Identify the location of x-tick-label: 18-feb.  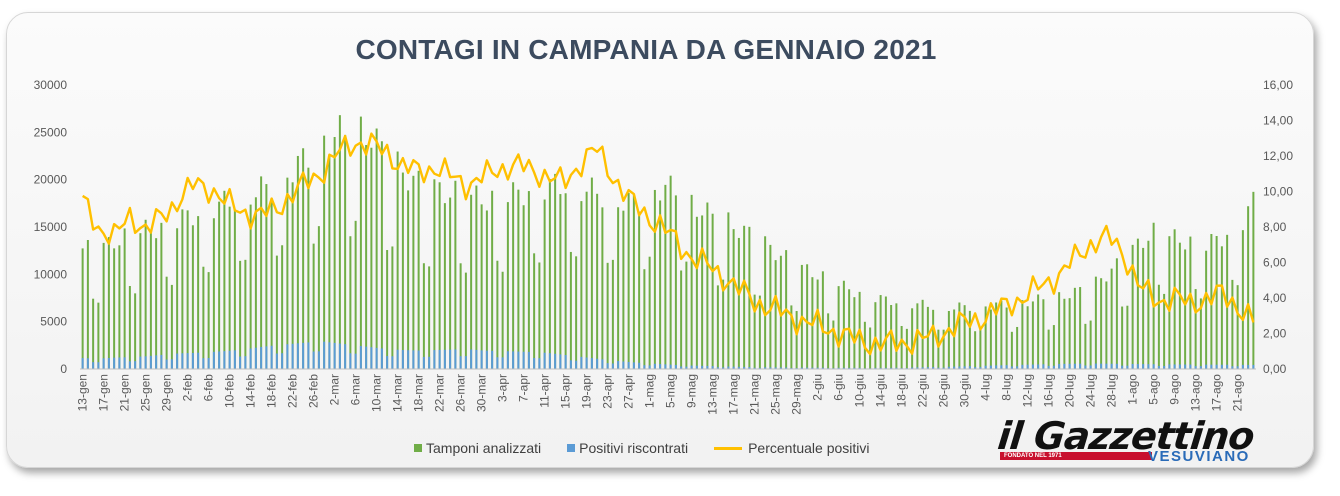
(272, 391).